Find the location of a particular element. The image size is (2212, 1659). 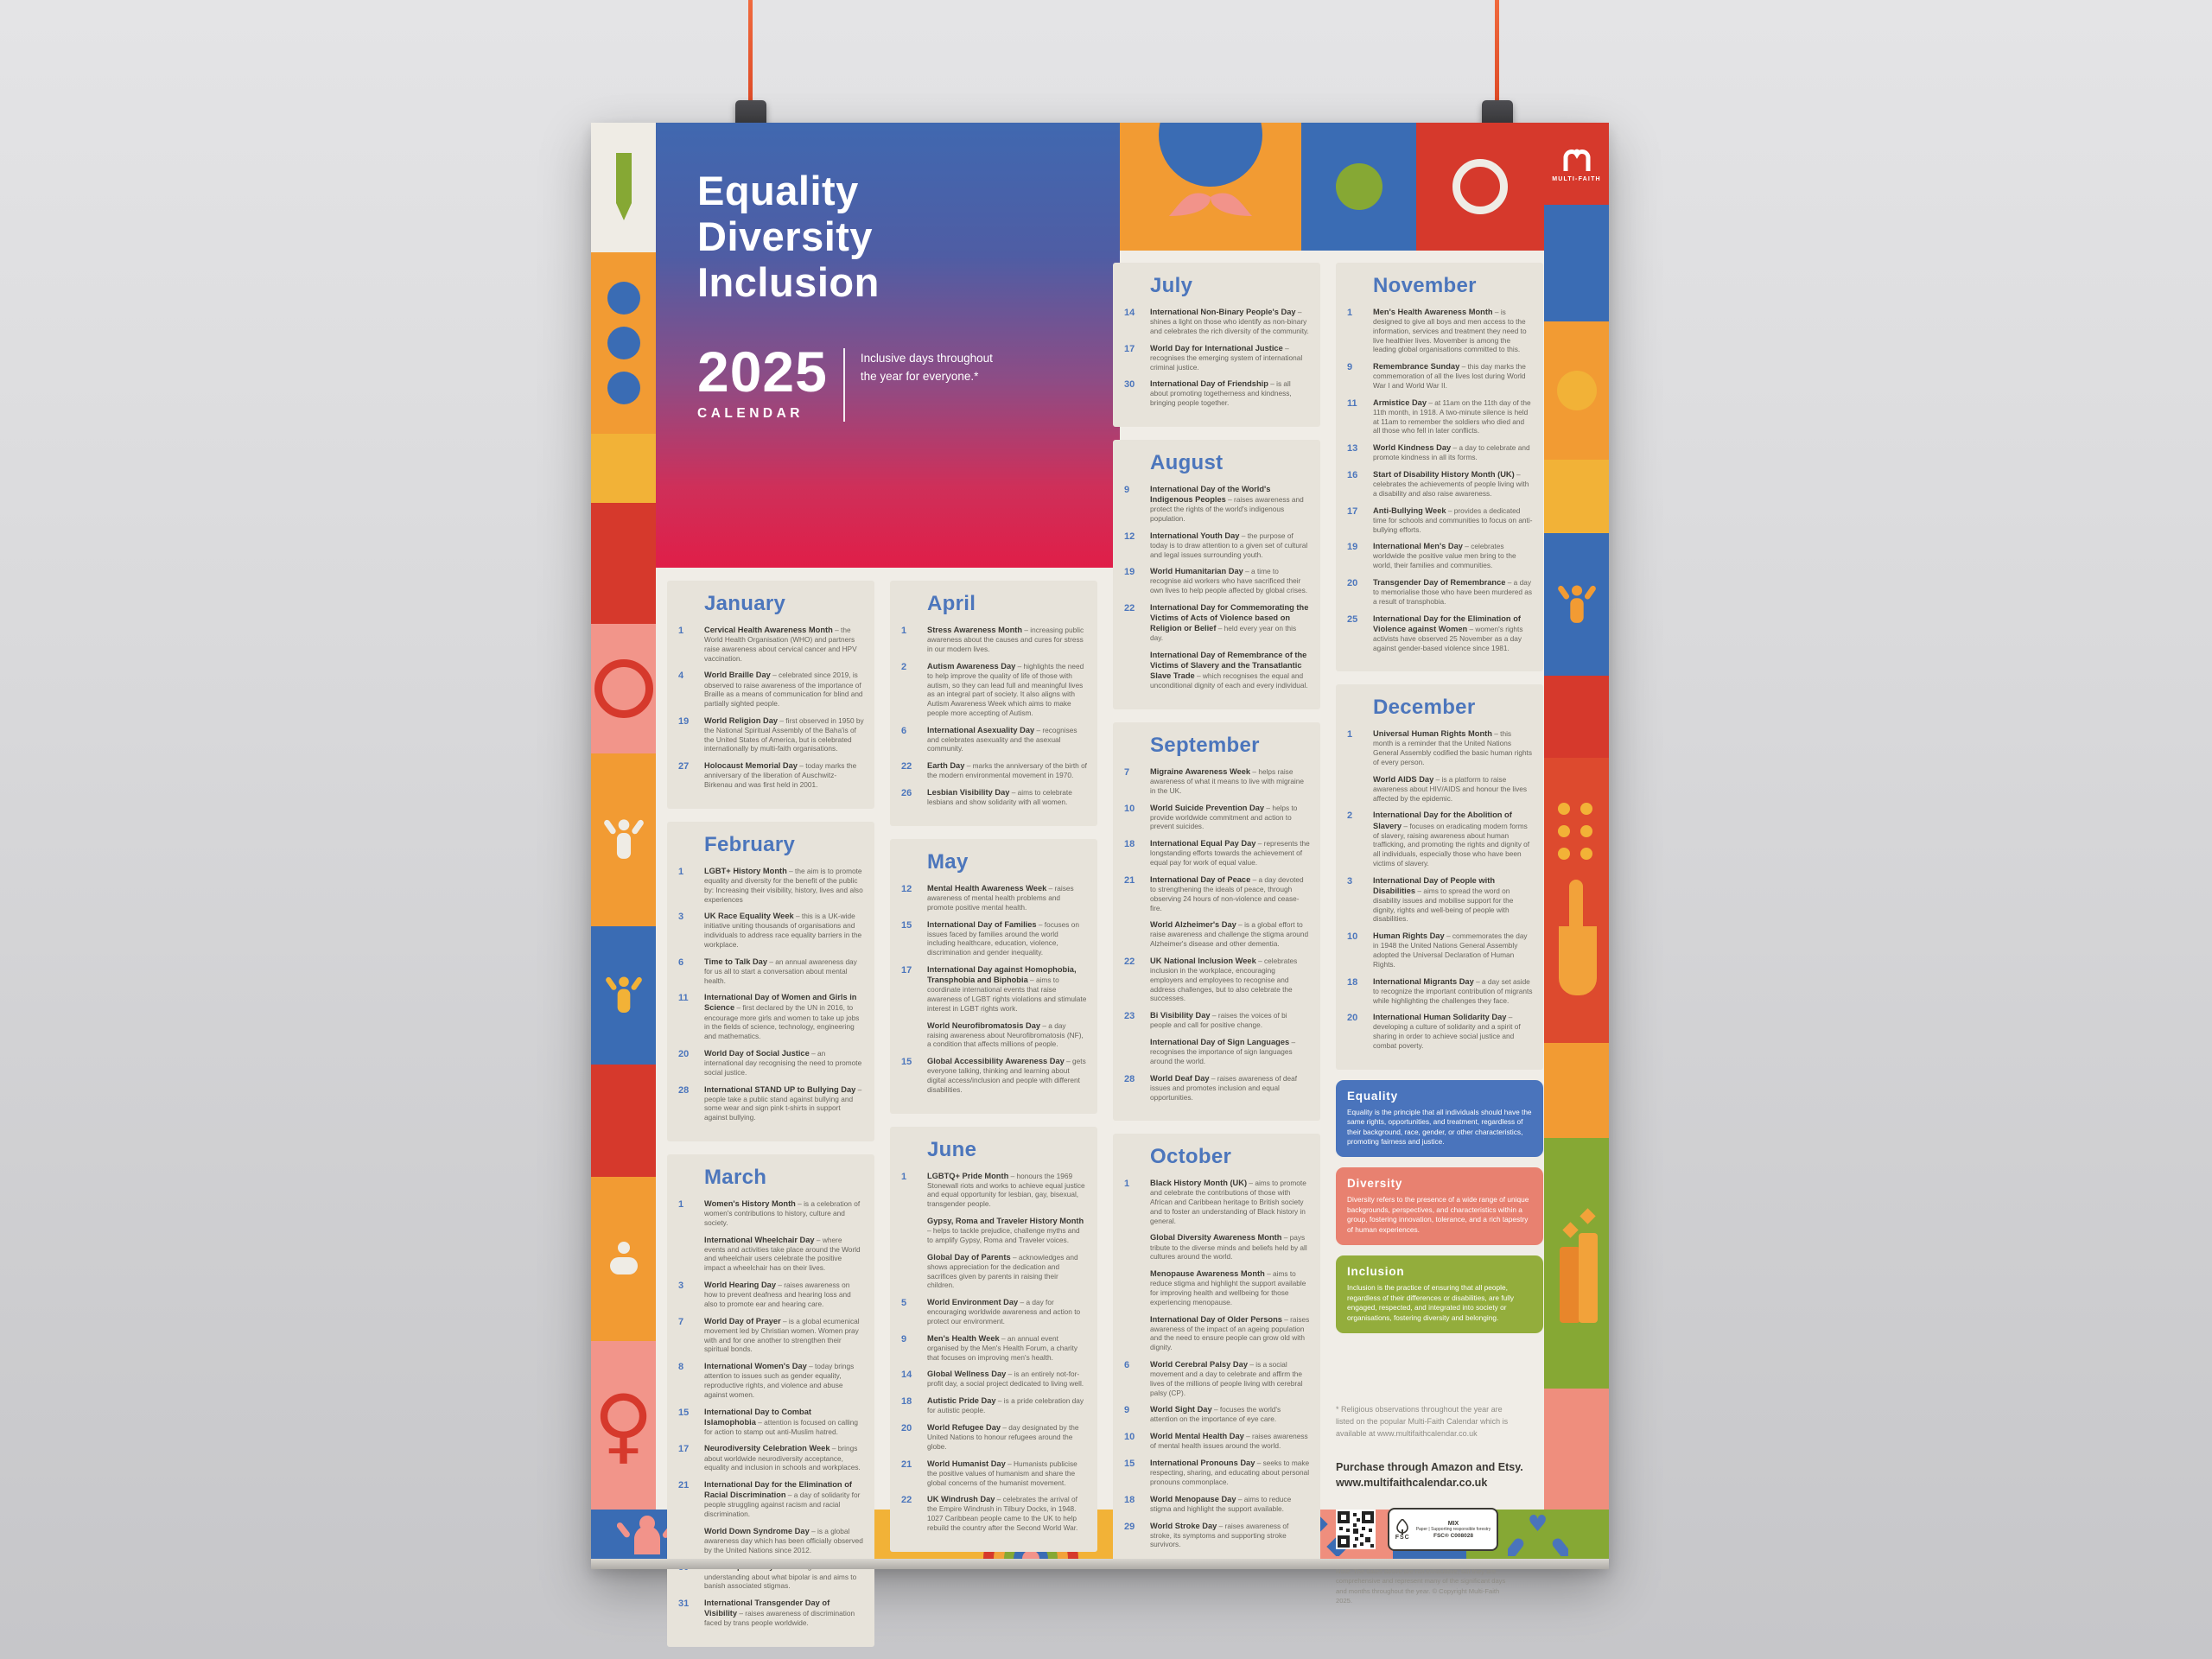

entry-day: 2 is located at coordinates (904, 666).